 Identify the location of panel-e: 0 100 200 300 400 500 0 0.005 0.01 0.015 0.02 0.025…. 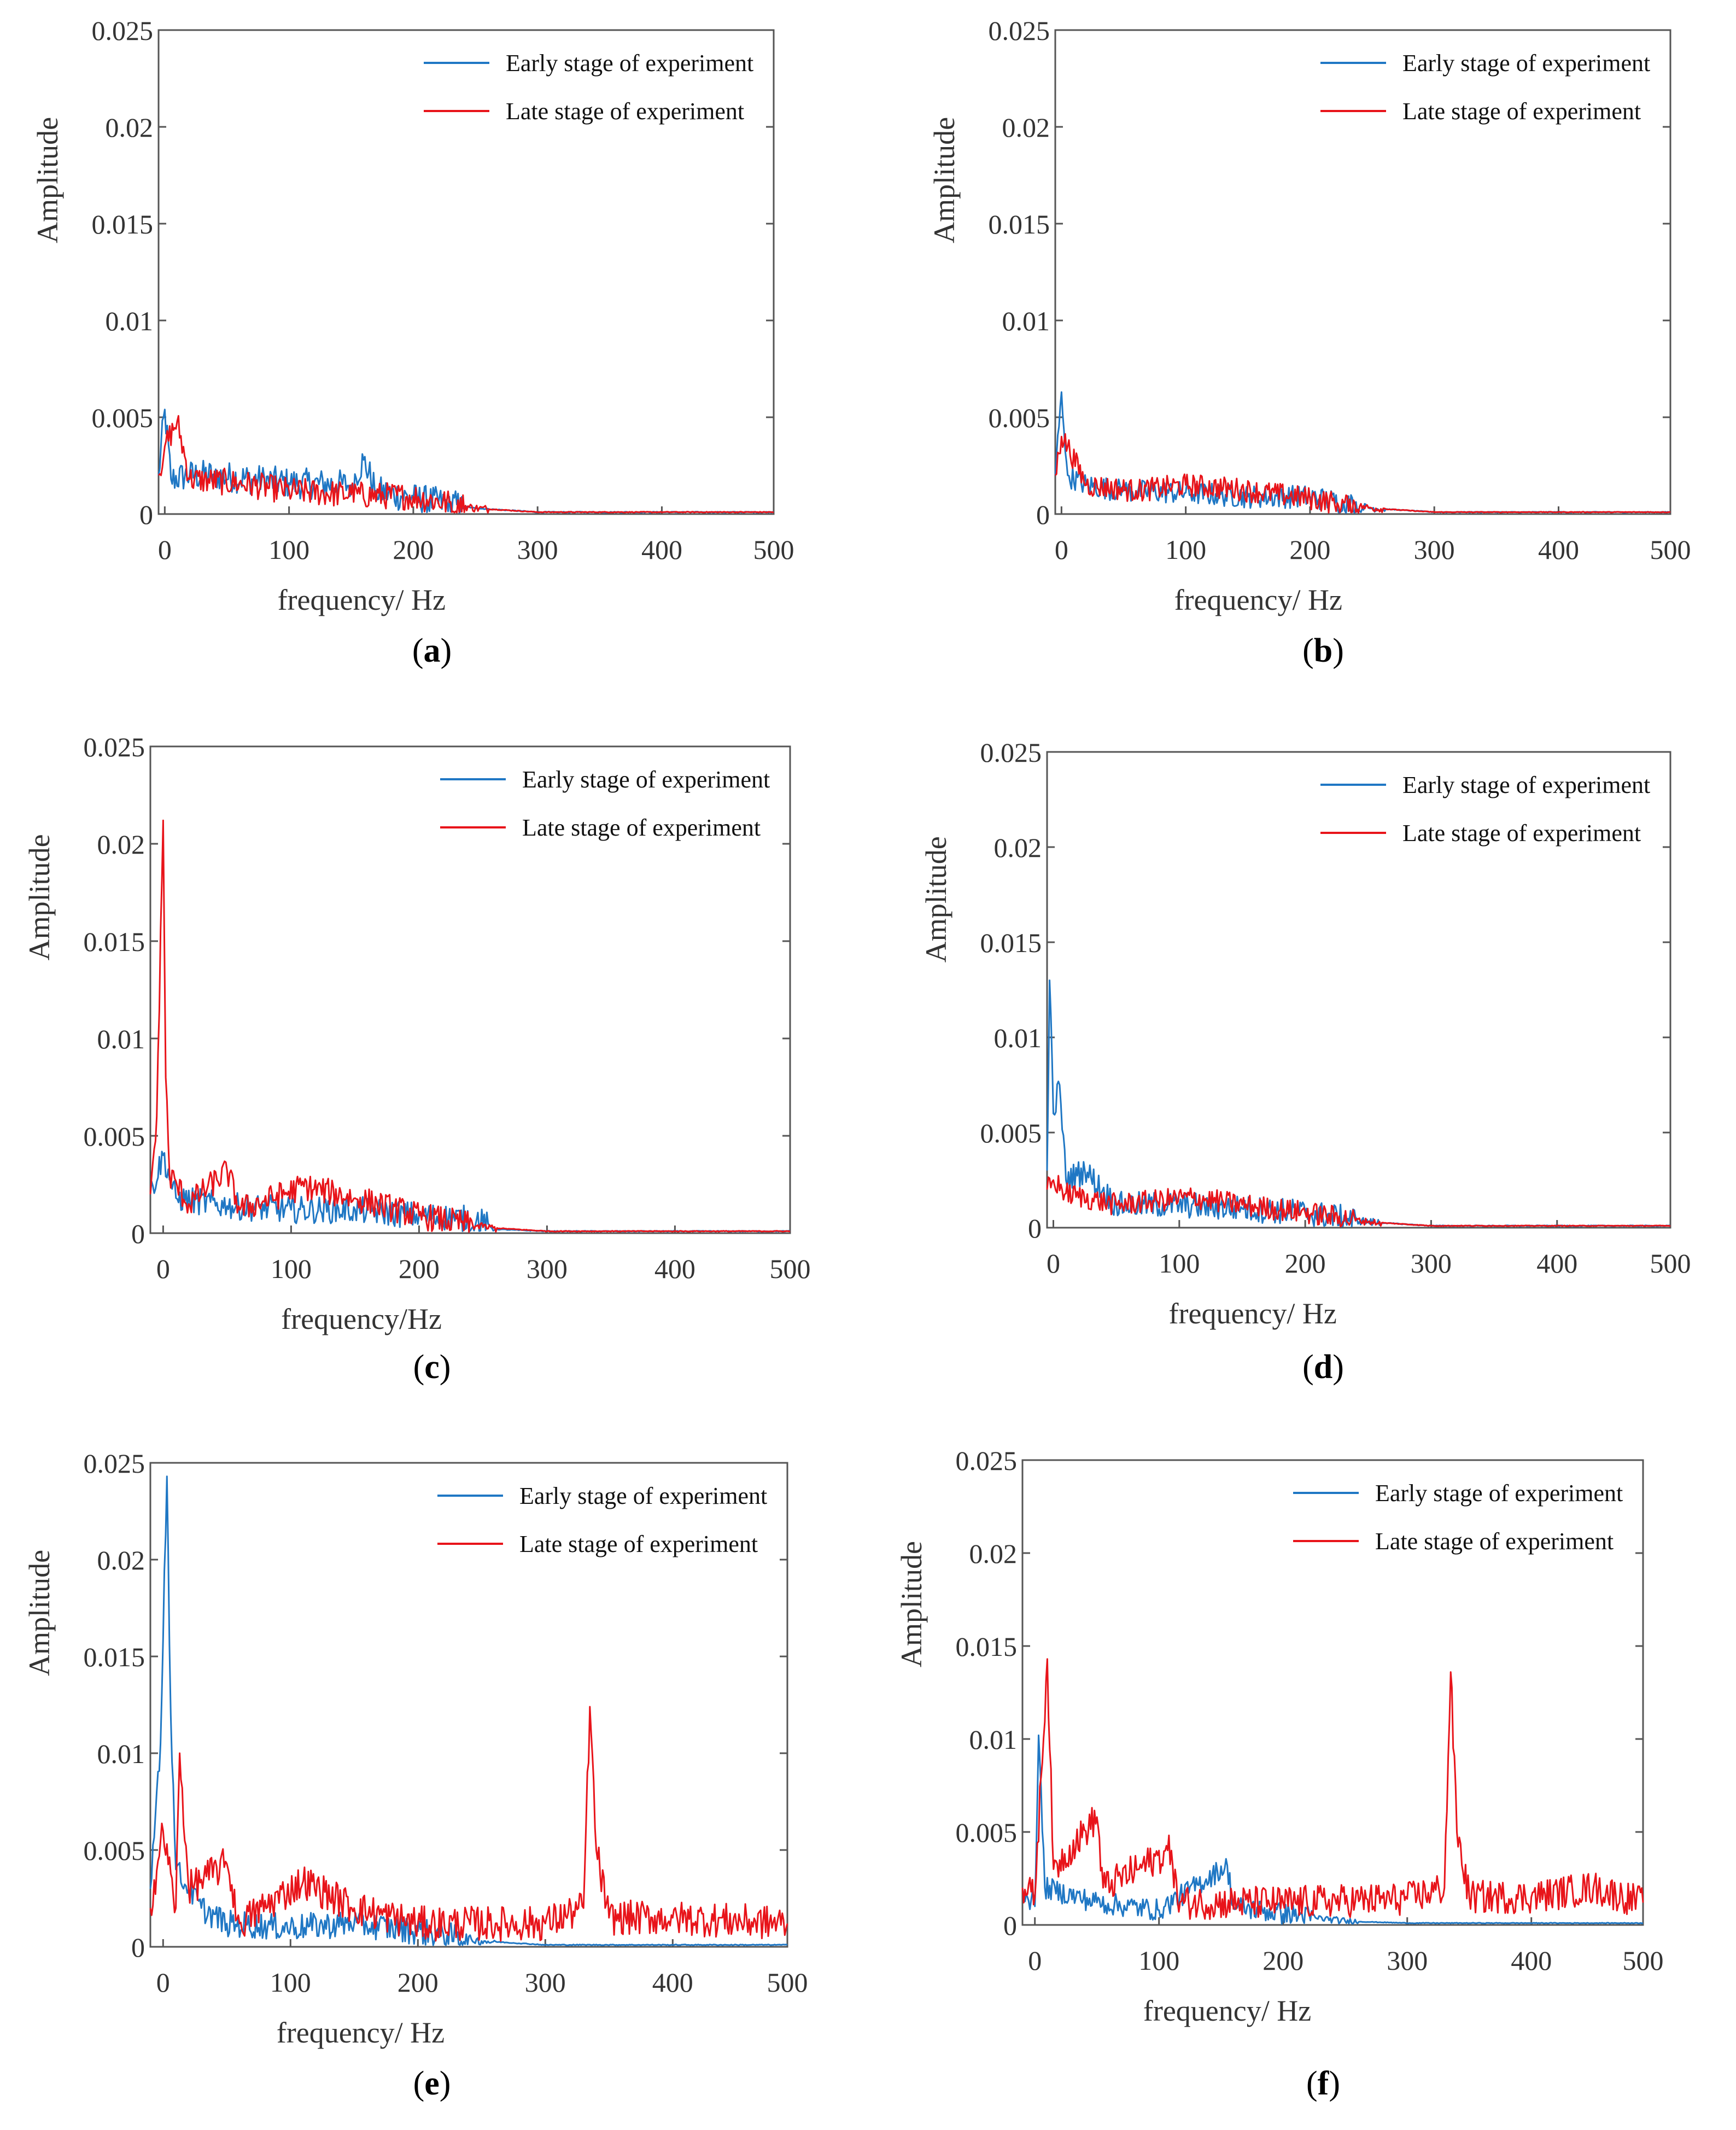
(415, 1775).